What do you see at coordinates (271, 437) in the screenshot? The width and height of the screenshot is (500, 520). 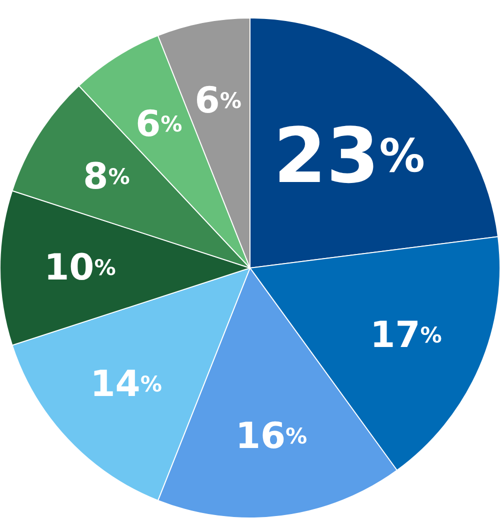 I see `data-label: 16%` at bounding box center [271, 437].